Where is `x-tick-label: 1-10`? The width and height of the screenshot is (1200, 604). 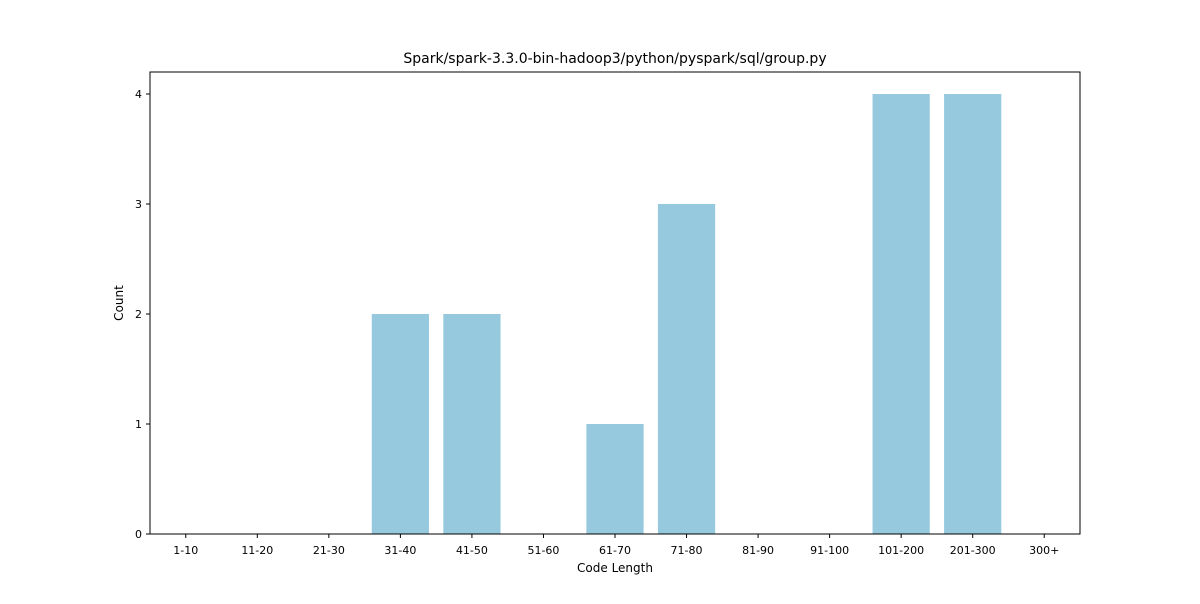
x-tick-label: 1-10 is located at coordinates (185, 550).